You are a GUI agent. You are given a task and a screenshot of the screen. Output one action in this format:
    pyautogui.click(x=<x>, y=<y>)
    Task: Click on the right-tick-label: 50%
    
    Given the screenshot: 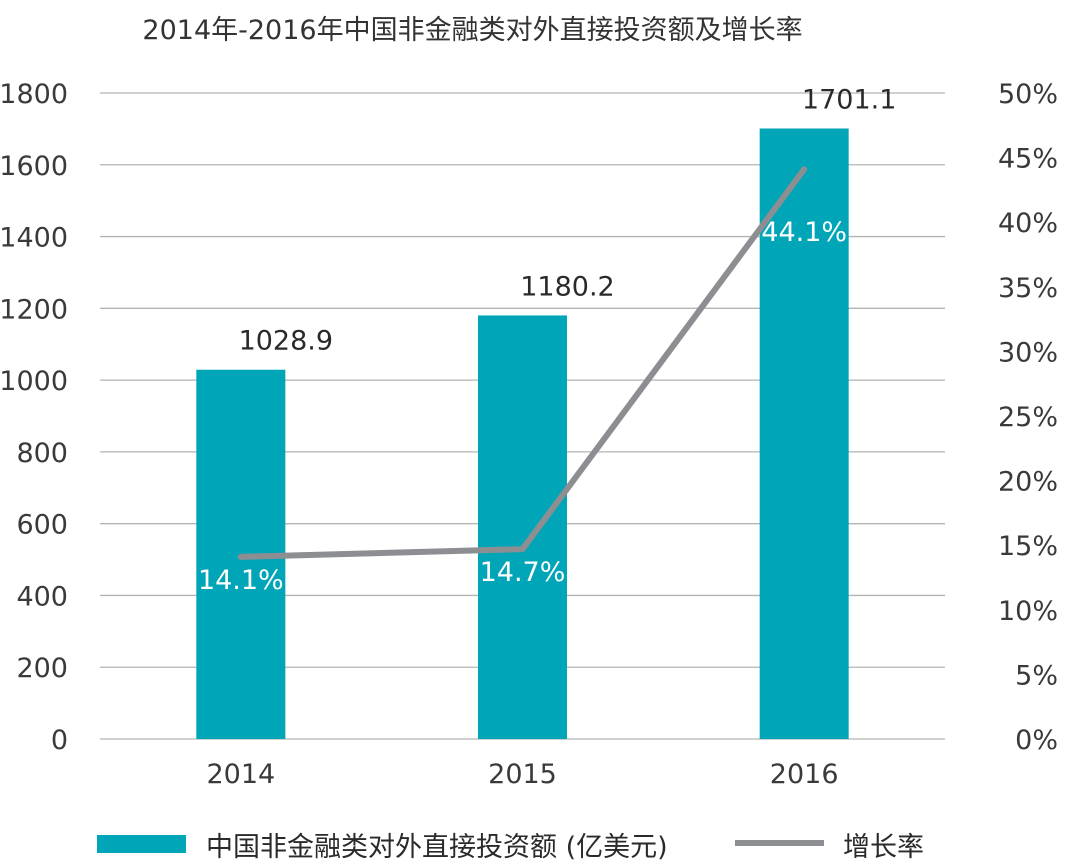 What is the action you would take?
    pyautogui.click(x=1028, y=94)
    